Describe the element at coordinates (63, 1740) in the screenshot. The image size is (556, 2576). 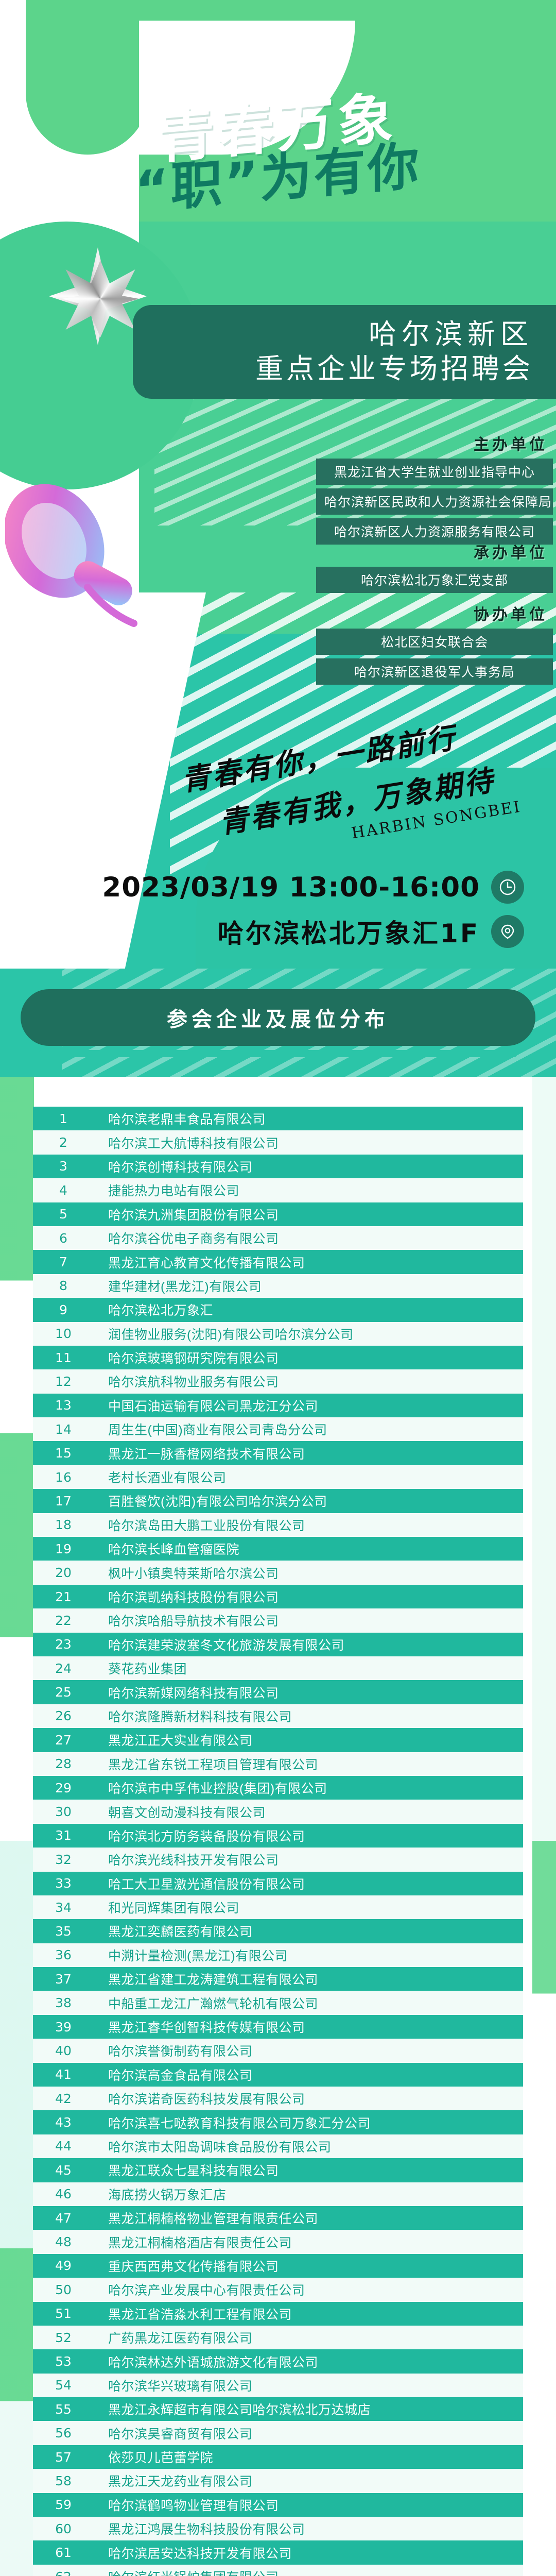
I see `row-index: 27` at that location.